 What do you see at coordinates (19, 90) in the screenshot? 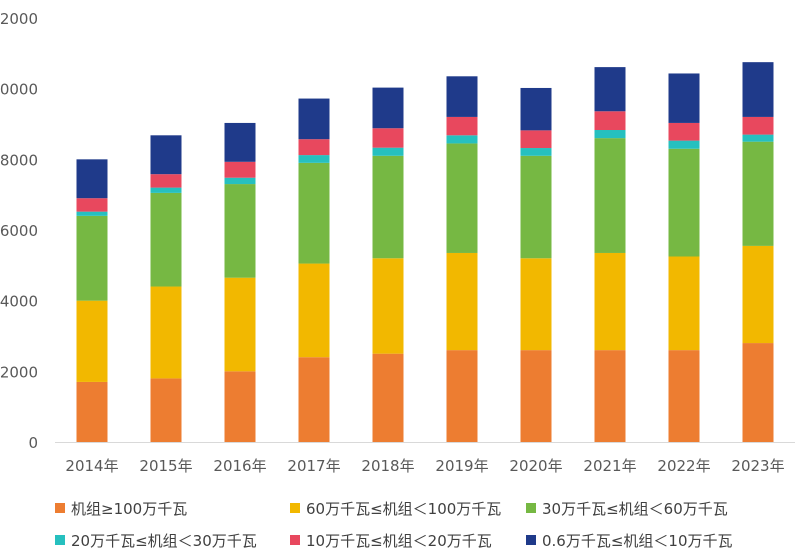
I see `y-tick-label: 10000` at bounding box center [19, 90].